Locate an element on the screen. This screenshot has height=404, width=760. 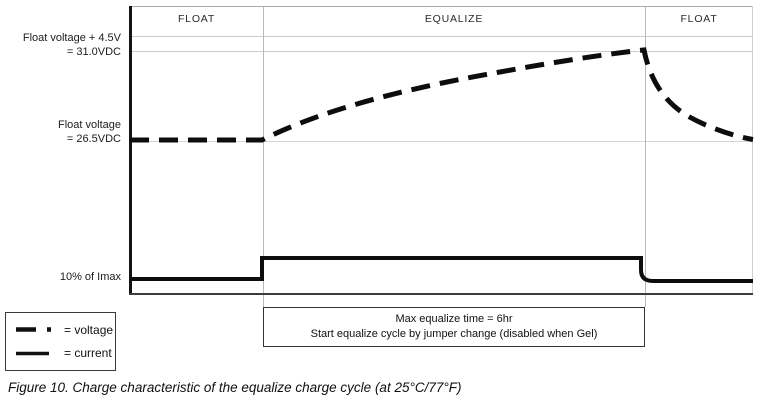
legend-item-voltage: = voltage is located at coordinates (65, 330).